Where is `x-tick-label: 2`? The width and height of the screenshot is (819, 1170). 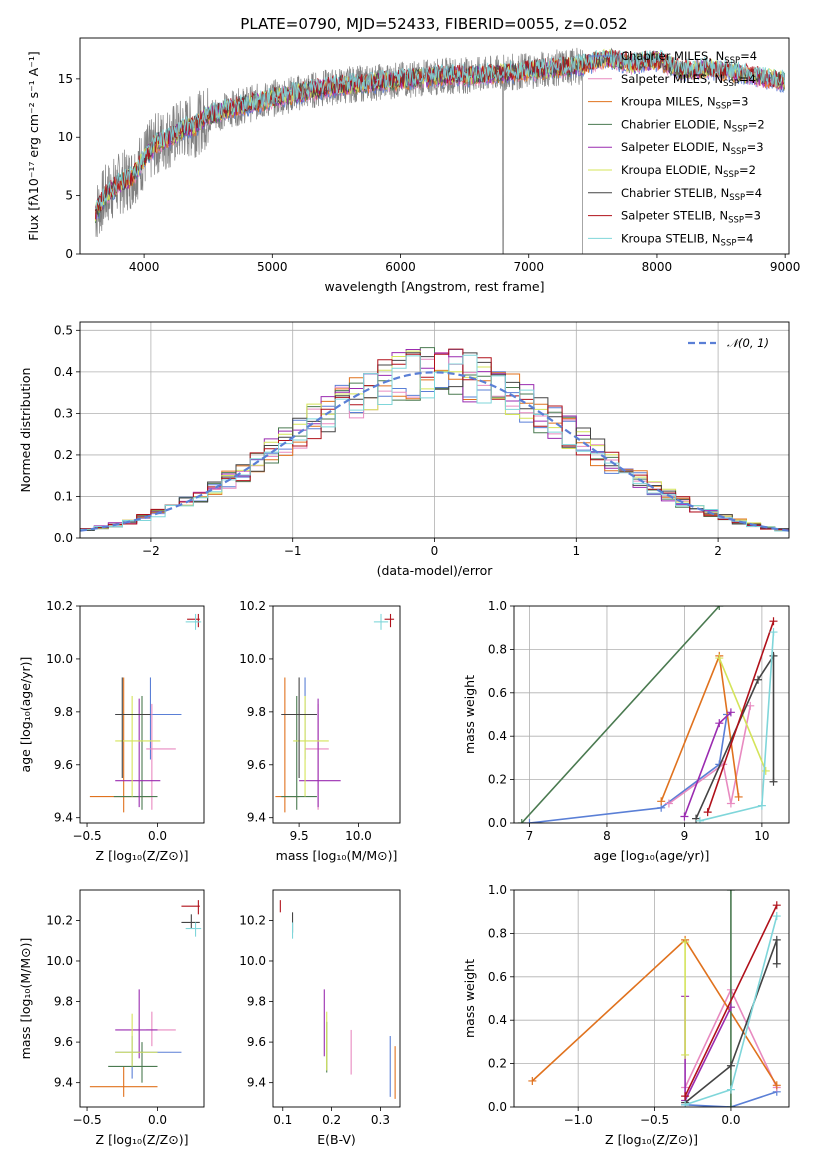 x-tick-label: 2 is located at coordinates (718, 551).